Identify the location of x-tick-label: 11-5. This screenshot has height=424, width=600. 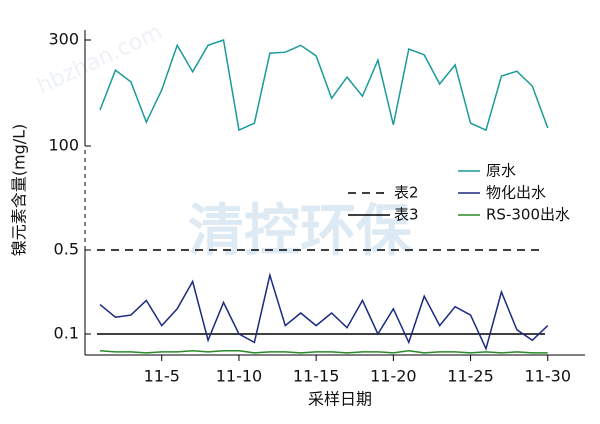
(162, 376).